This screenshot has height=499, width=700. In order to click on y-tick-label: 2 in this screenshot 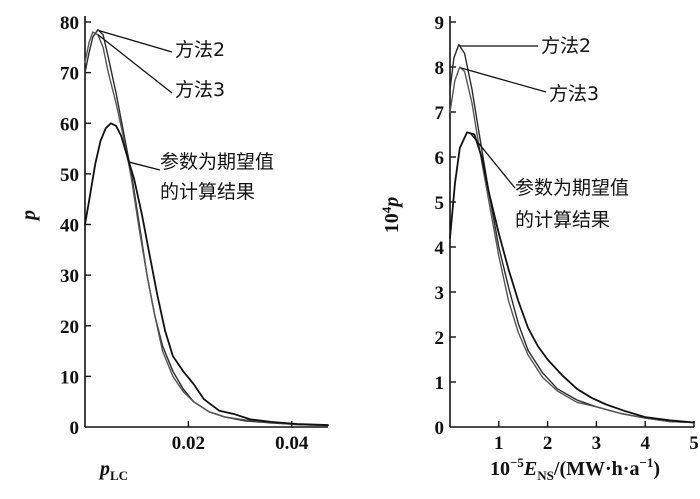, I will do `click(440, 338)`.